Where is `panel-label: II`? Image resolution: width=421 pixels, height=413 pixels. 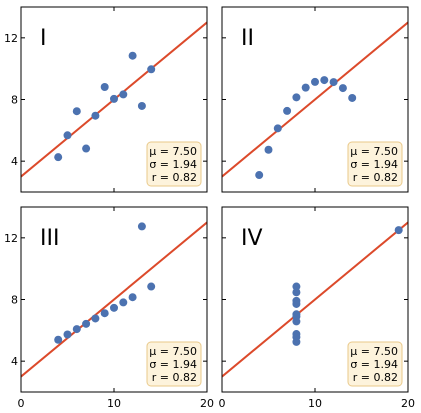 panel-label: II is located at coordinates (247, 38).